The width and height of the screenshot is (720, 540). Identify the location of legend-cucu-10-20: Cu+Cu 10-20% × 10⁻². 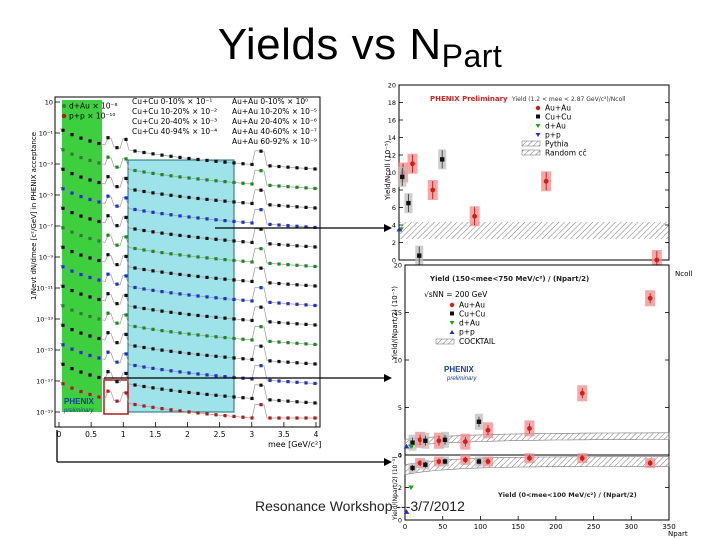
(174, 111).